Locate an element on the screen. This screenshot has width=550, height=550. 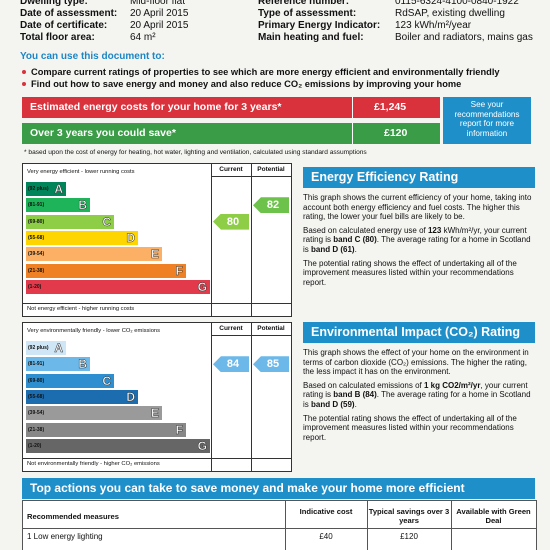
header-label: Date of assessment: is located at coordinates (69, 13).